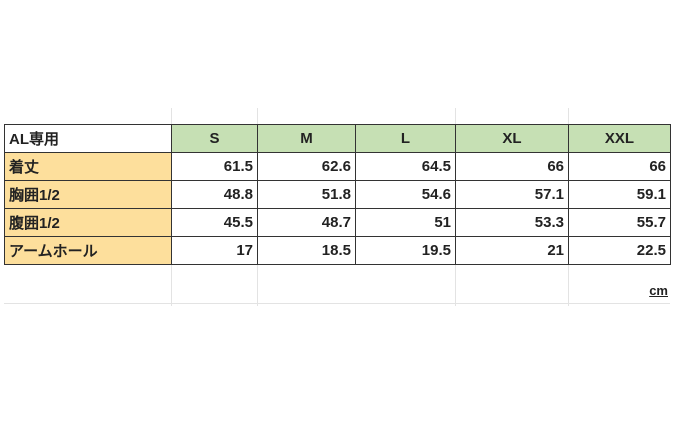 Image resolution: width=680 pixels, height=421 pixels. Describe the element at coordinates (619, 222) in the screenshot. I see `value-cell: 55.7` at that location.